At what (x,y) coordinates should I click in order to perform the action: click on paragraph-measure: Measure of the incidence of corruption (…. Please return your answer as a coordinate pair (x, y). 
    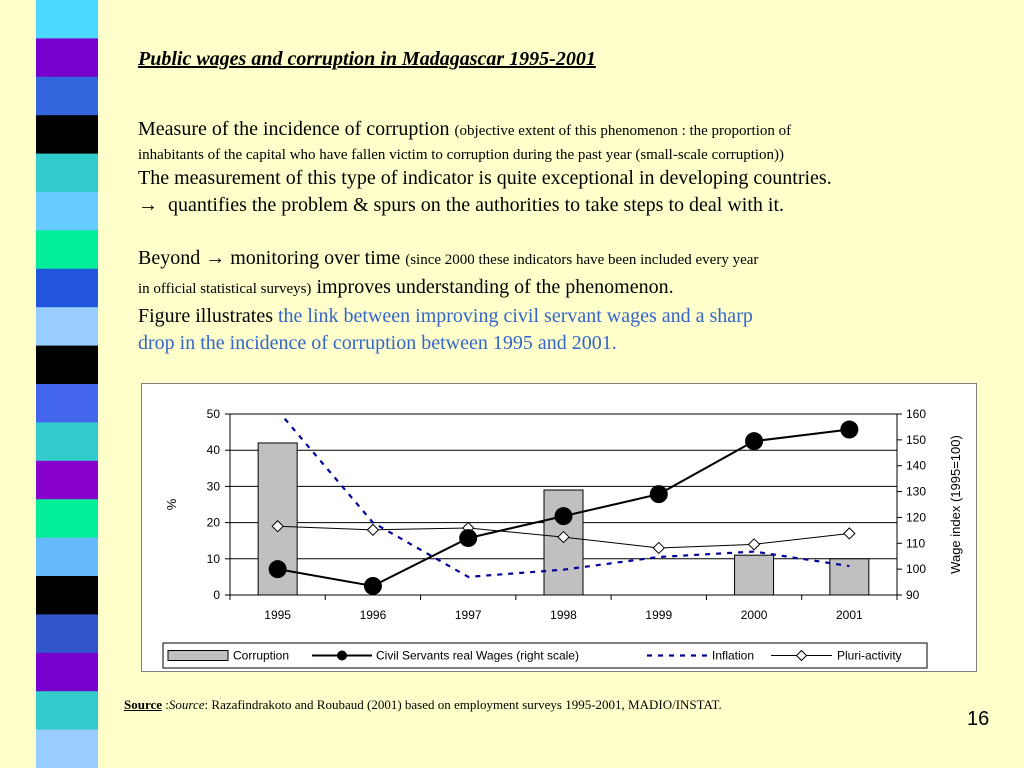
    Looking at the image, I should click on (465, 129).